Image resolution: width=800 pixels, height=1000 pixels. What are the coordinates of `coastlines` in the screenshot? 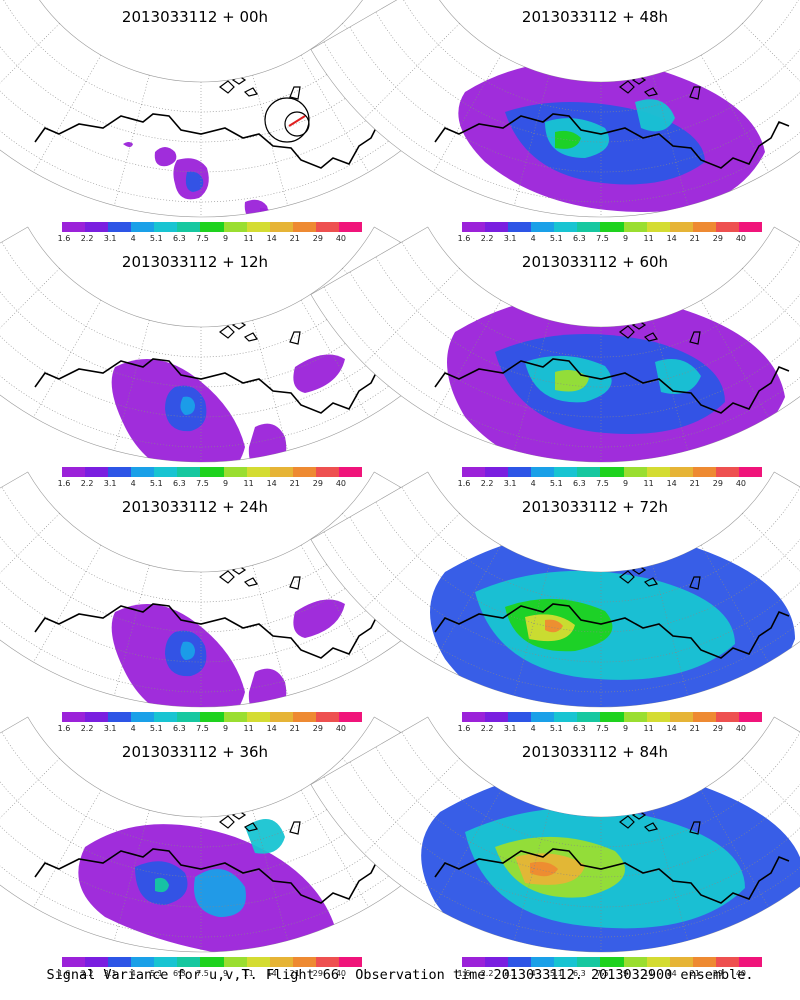 It's located at (212, 857).